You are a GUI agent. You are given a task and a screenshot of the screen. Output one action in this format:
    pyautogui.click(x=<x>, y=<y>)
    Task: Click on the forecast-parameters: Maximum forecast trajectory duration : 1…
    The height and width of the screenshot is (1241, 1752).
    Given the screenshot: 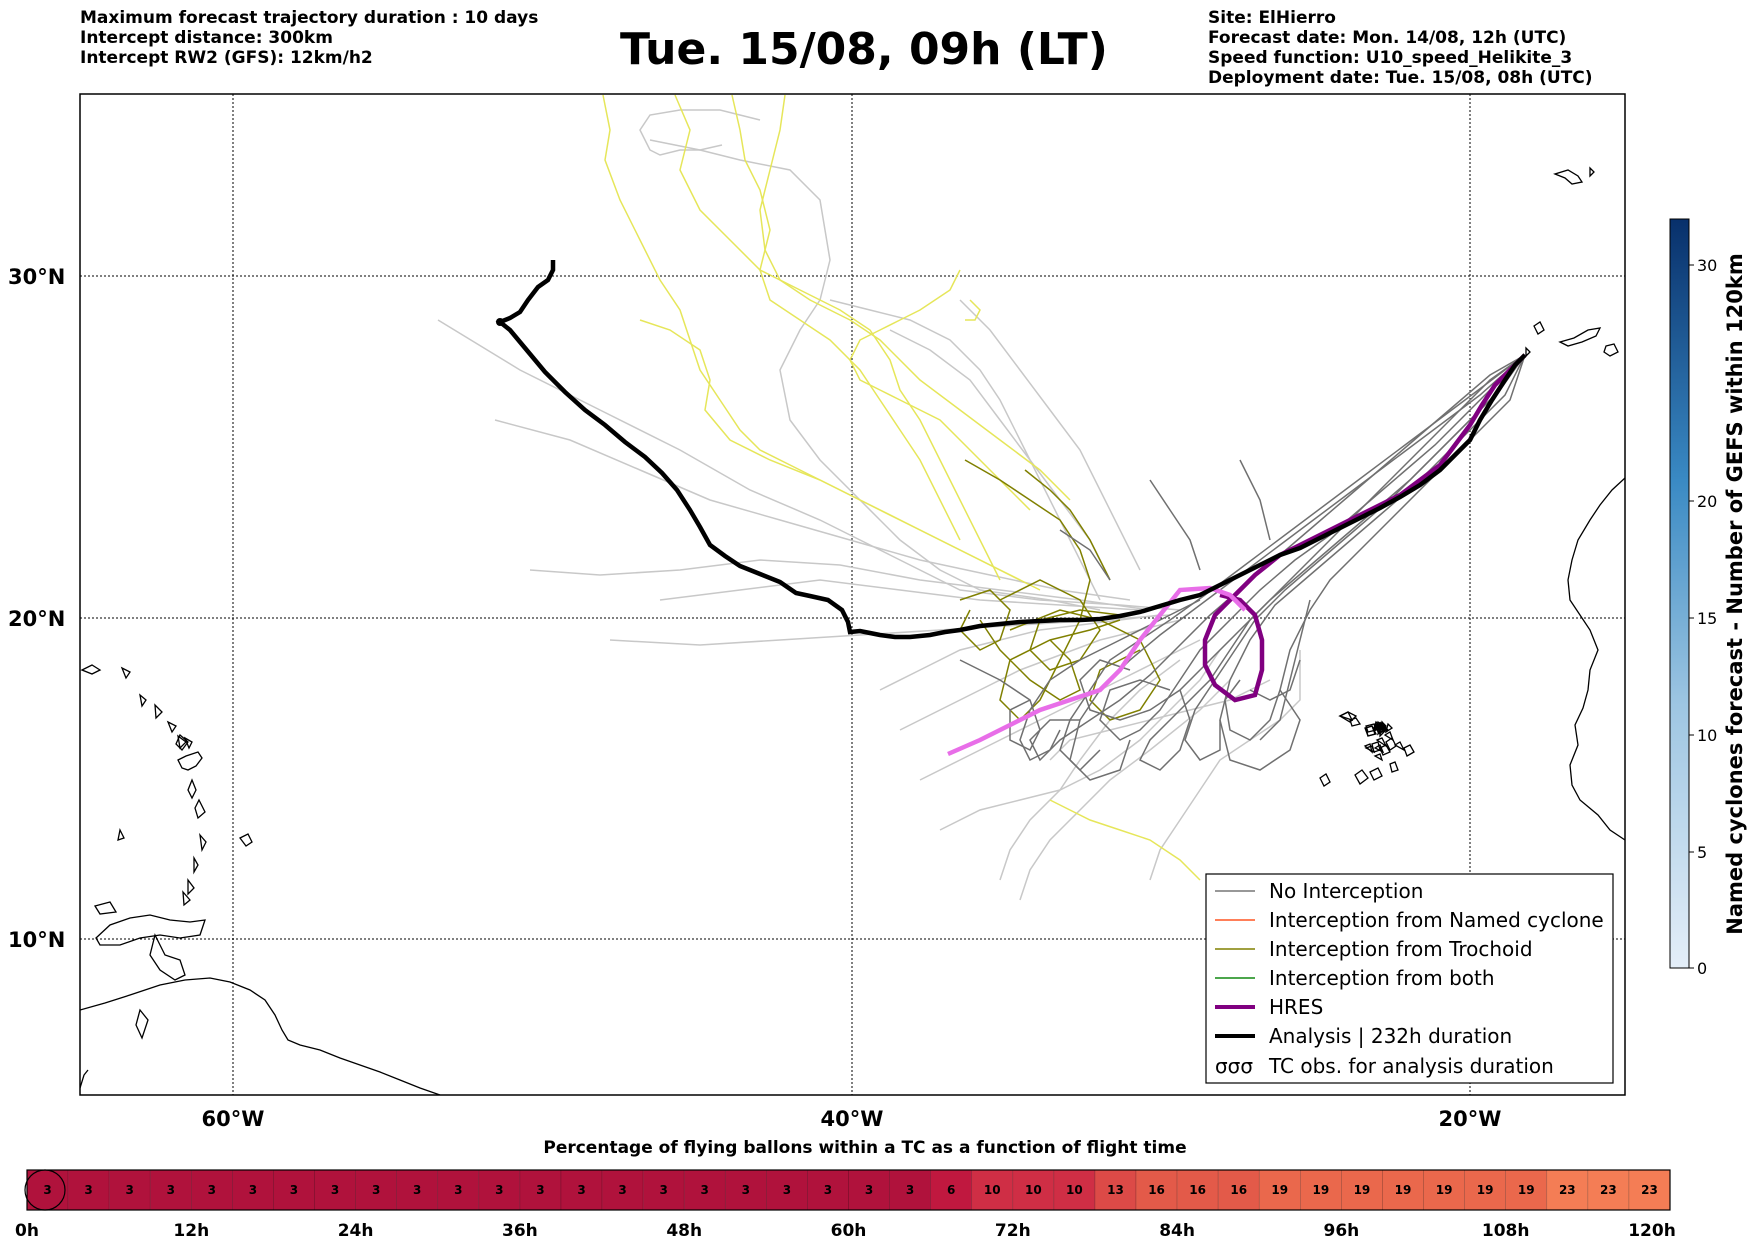 What is the action you would take?
    pyautogui.click(x=309, y=38)
    